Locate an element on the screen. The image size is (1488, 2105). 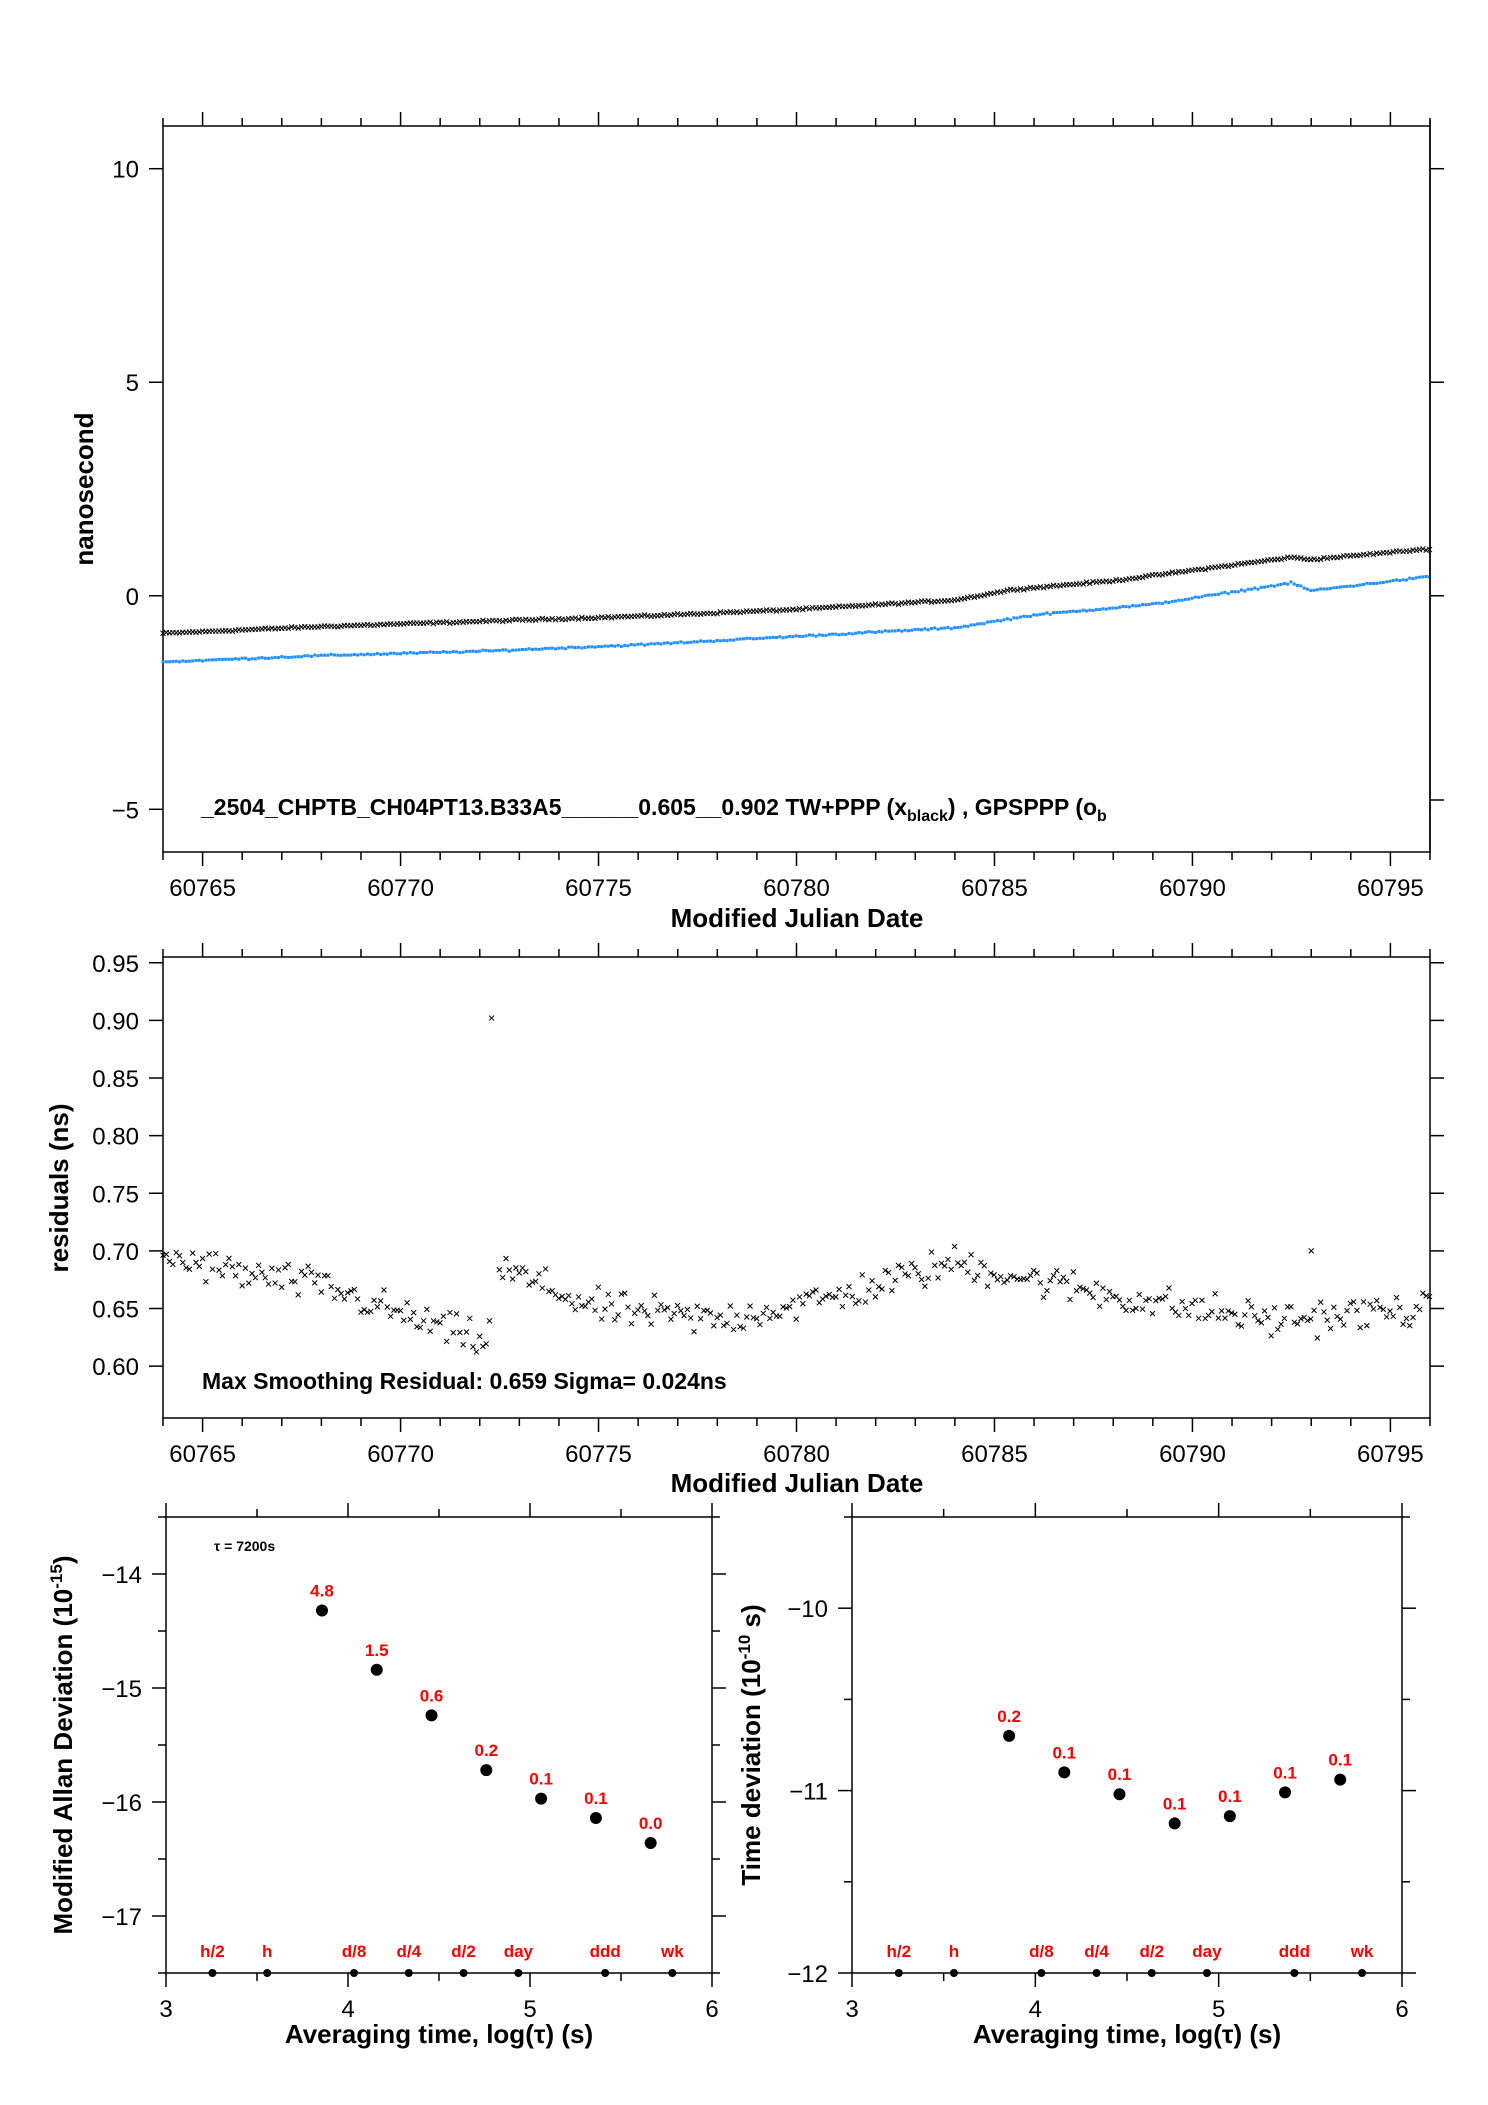
x-tick-label: 4 is located at coordinates (1035, 2009).